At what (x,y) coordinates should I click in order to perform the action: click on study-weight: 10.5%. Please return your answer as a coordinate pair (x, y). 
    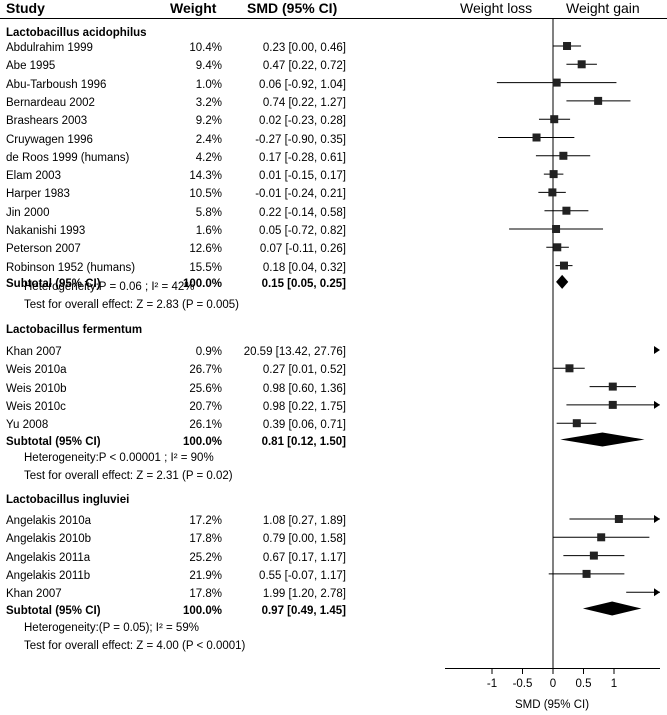
    Looking at the image, I should click on (205, 194).